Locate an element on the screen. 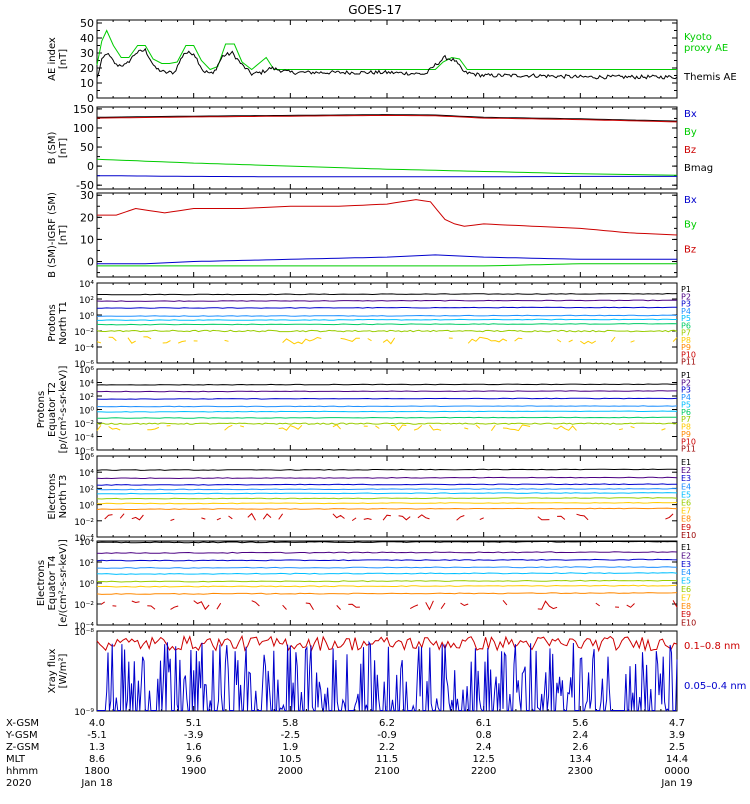 Image resolution: width=750 pixels, height=804 pixels. legend-entry: E1 is located at coordinates (686, 547).